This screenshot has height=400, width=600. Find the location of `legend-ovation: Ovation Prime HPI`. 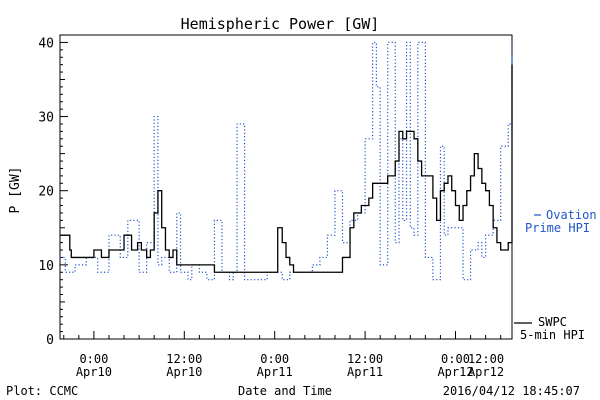

legend-ovation: Ovation Prime HPI is located at coordinates (561, 221).